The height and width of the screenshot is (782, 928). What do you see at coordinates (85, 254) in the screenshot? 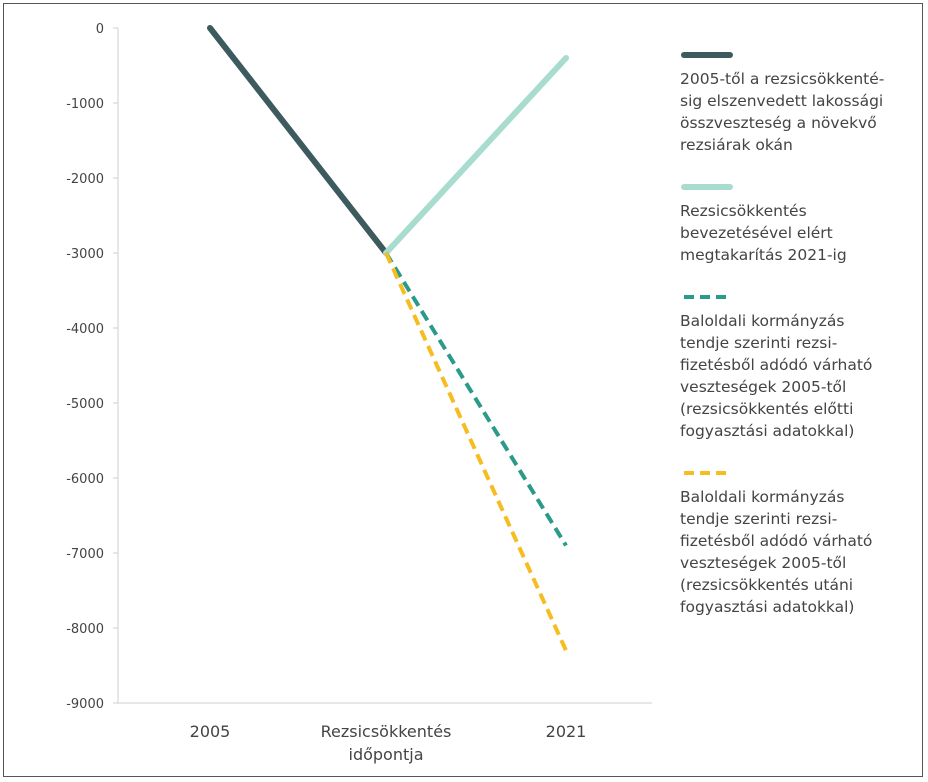
I see `y-tick-label: -3000` at bounding box center [85, 254].